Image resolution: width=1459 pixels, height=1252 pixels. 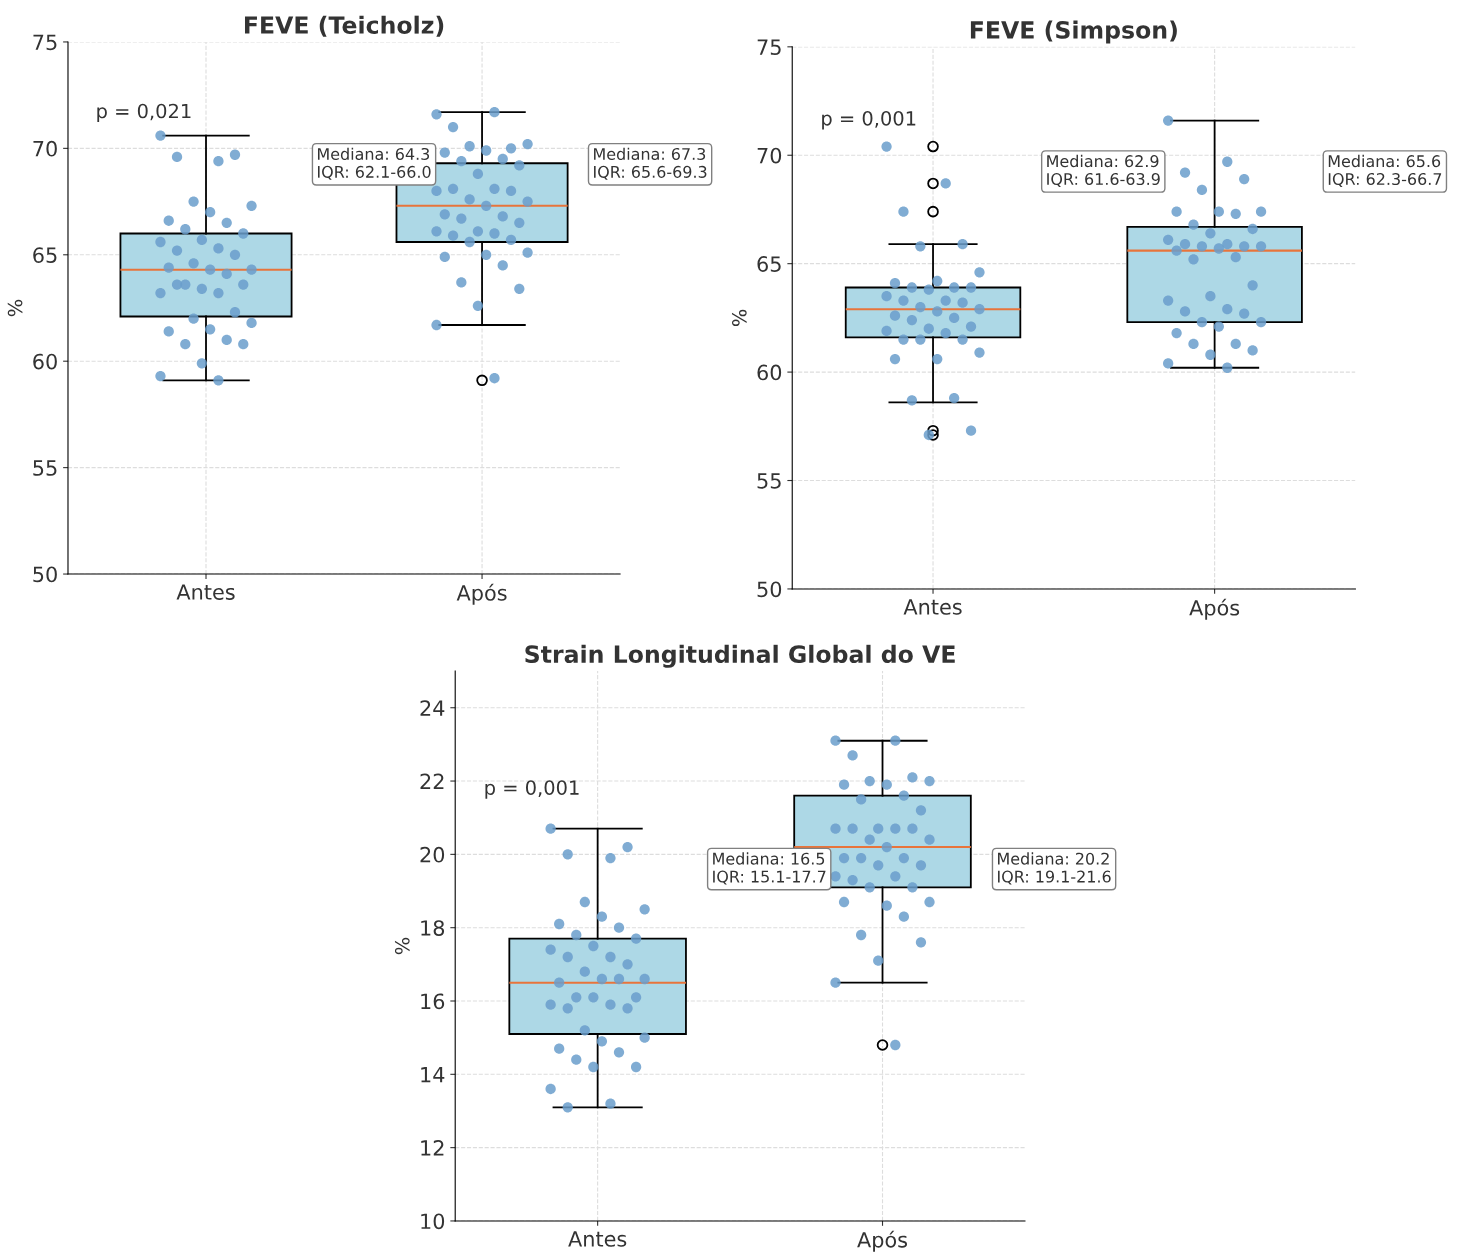 I want to click on y-tick-label: 10, so click(x=433, y=1221).